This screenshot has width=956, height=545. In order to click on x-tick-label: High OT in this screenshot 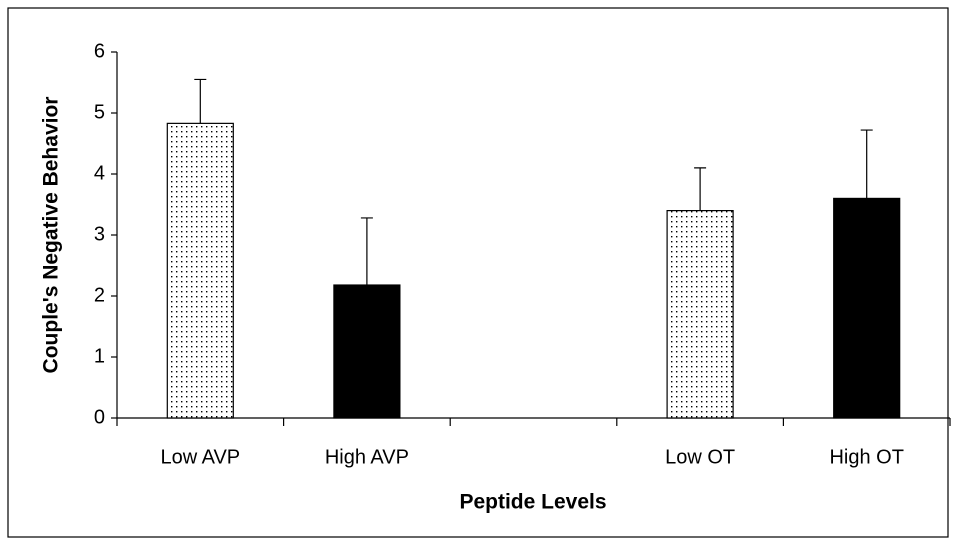, I will do `click(866, 457)`.